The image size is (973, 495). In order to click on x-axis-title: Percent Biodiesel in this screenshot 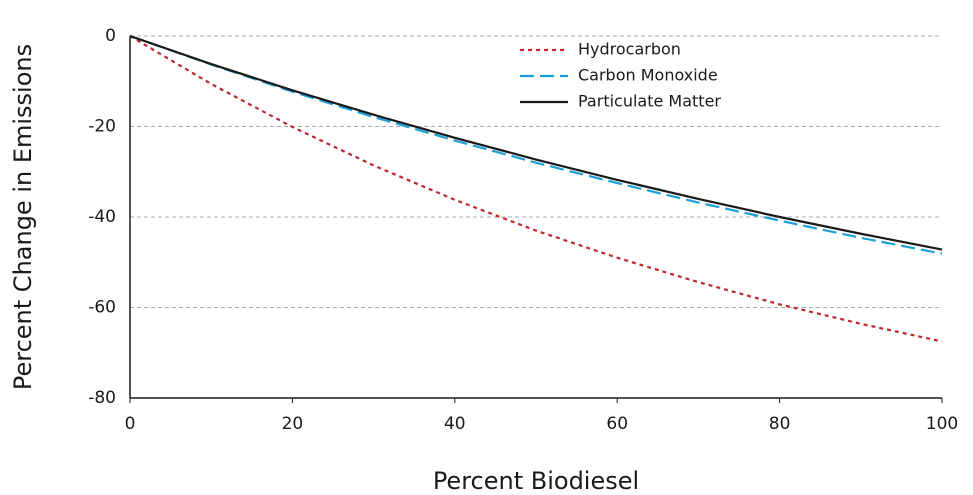, I will do `click(536, 481)`.